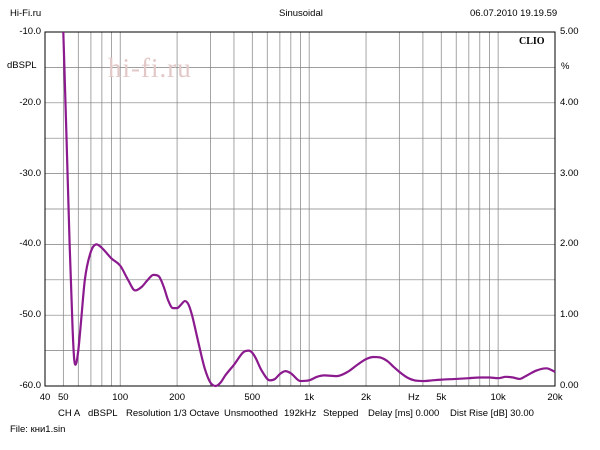 This screenshot has width=600, height=450. Describe the element at coordinates (514, 13) in the screenshot. I see `header-timestamp: 06.07.2010 19.19.59` at that location.